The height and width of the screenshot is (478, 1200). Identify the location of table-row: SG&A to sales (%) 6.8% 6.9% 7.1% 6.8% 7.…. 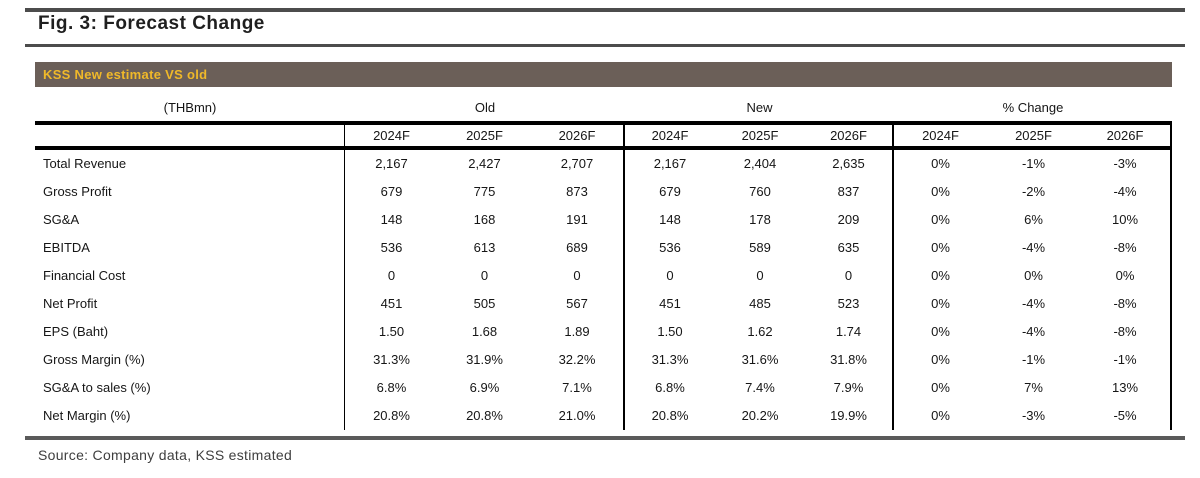
(603, 388).